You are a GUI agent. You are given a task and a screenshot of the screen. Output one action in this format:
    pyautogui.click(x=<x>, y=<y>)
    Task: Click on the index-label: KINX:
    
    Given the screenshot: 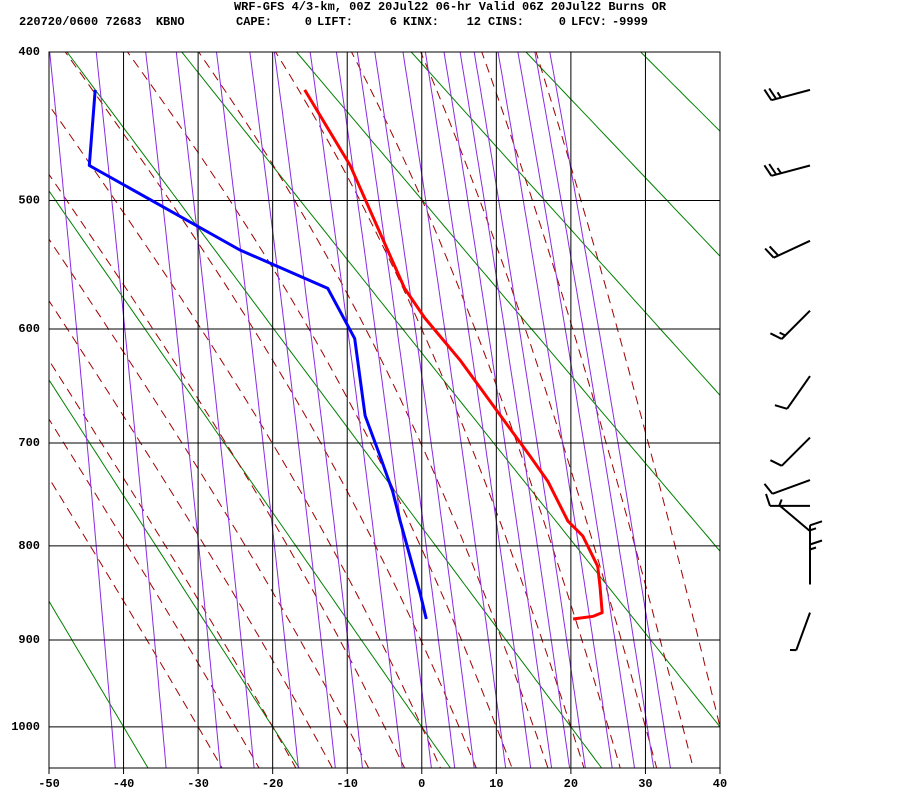 What is the action you would take?
    pyautogui.click(x=421, y=22)
    